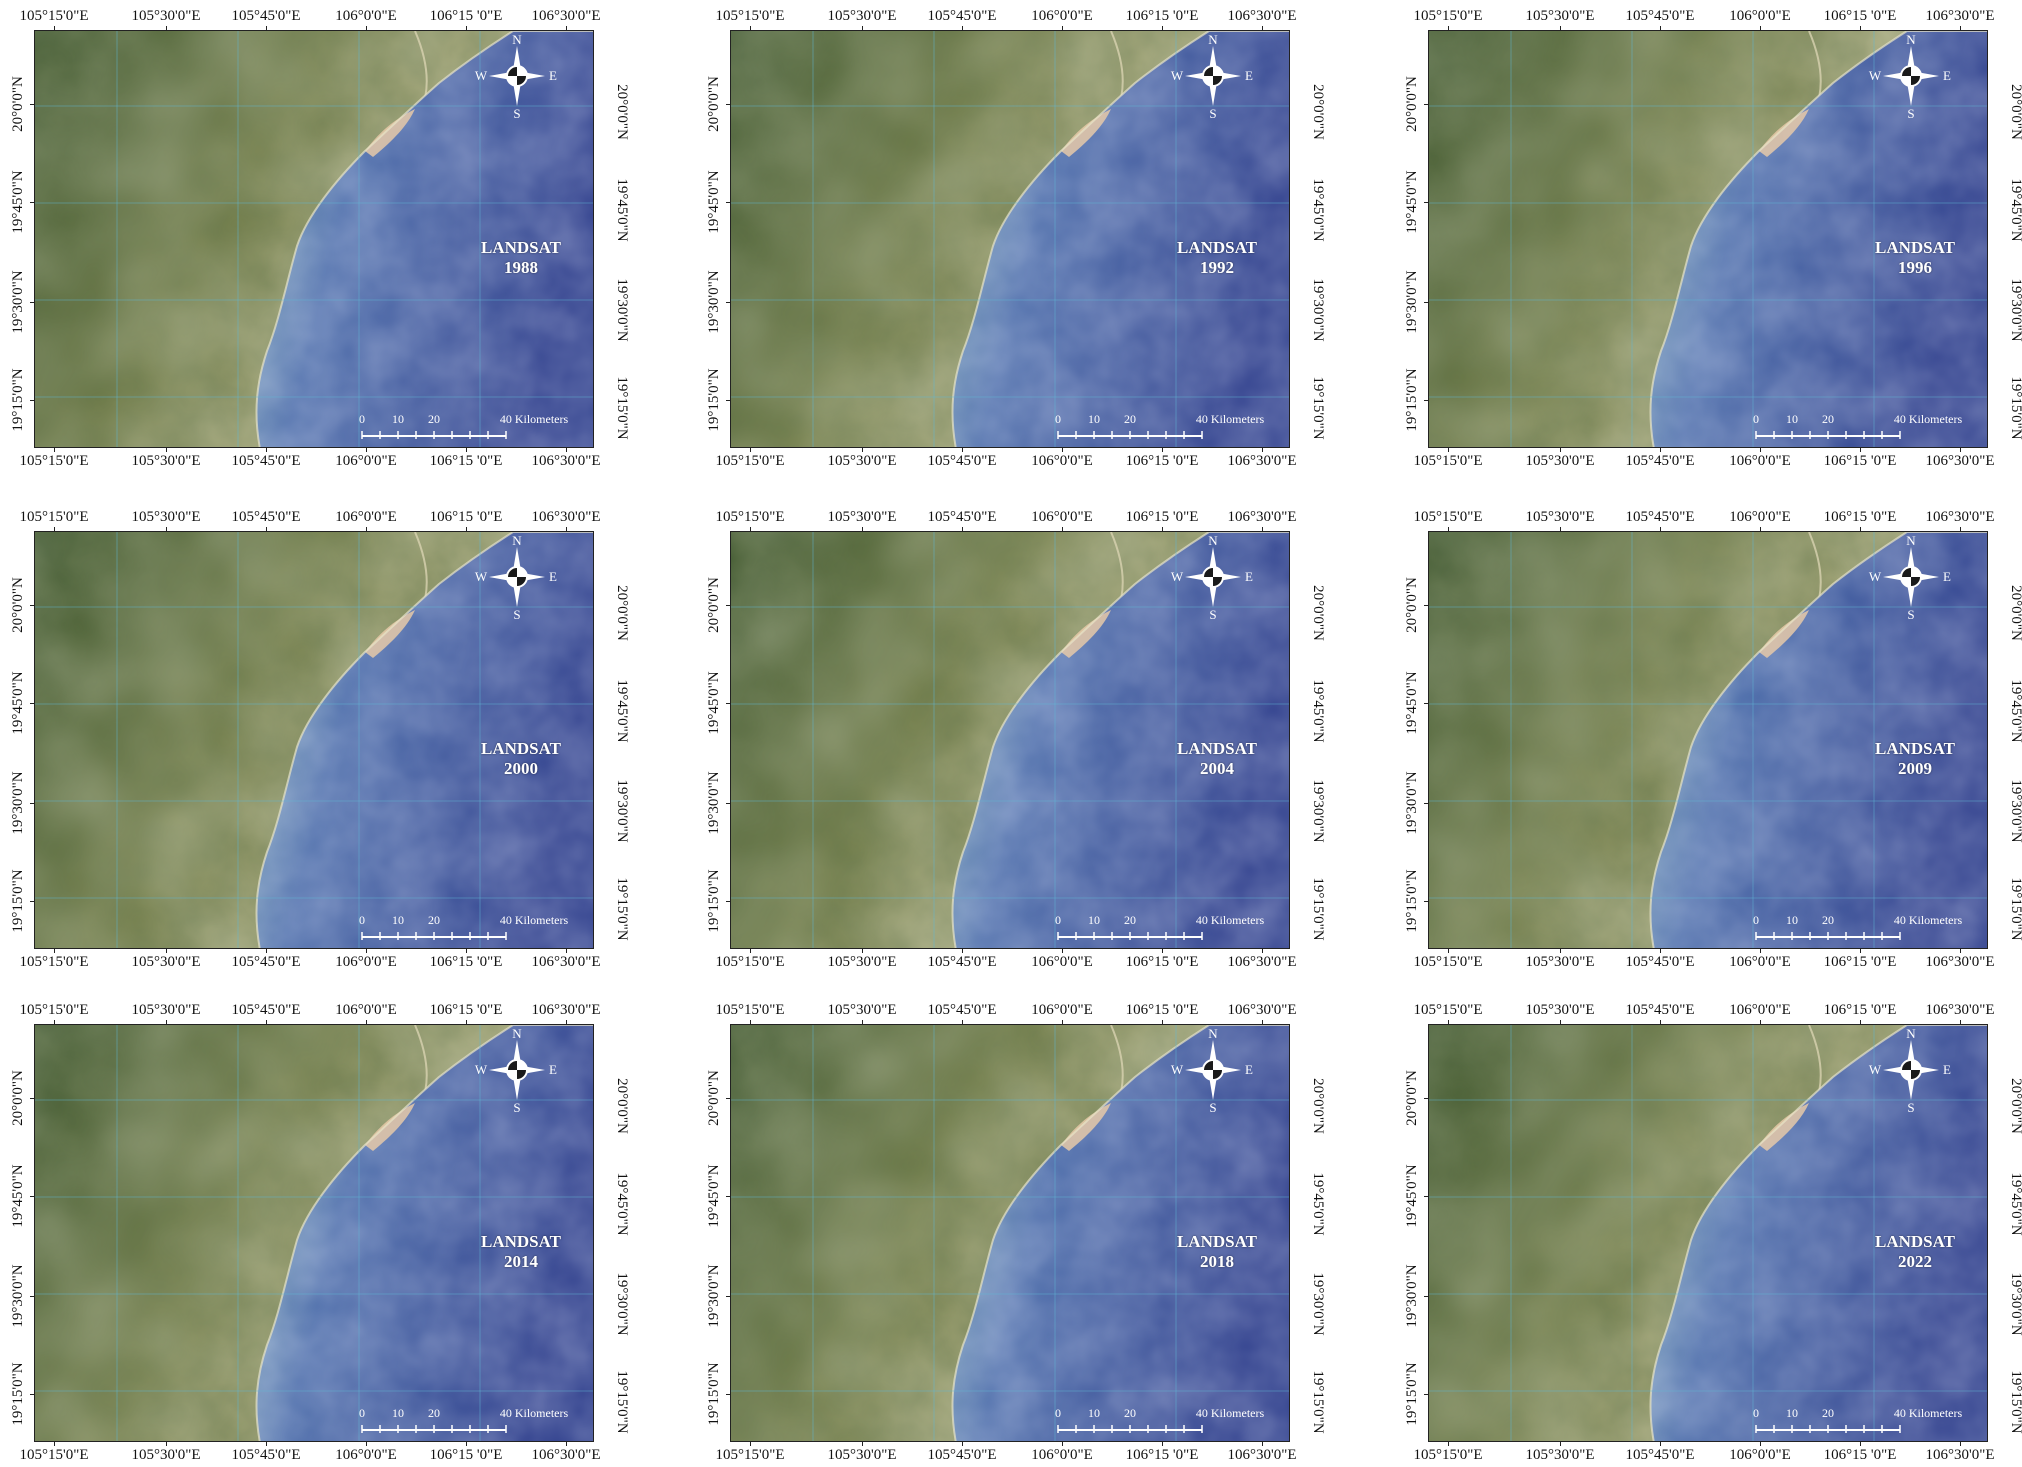  Describe the element at coordinates (1217, 1252) in the screenshot. I see `panel-title: LANDSAT 2018` at that location.